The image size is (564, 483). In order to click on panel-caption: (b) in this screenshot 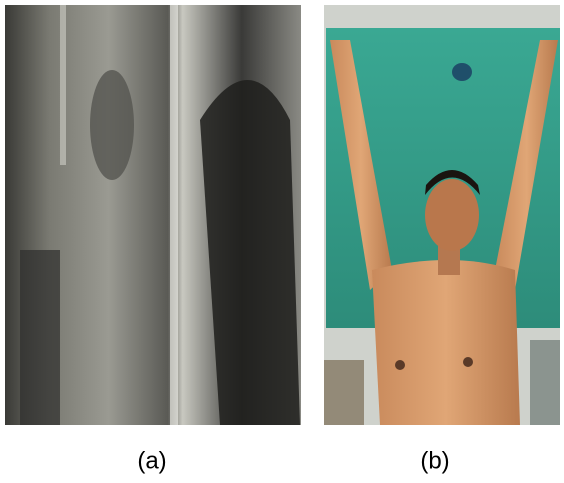, I will do `click(434, 460)`.